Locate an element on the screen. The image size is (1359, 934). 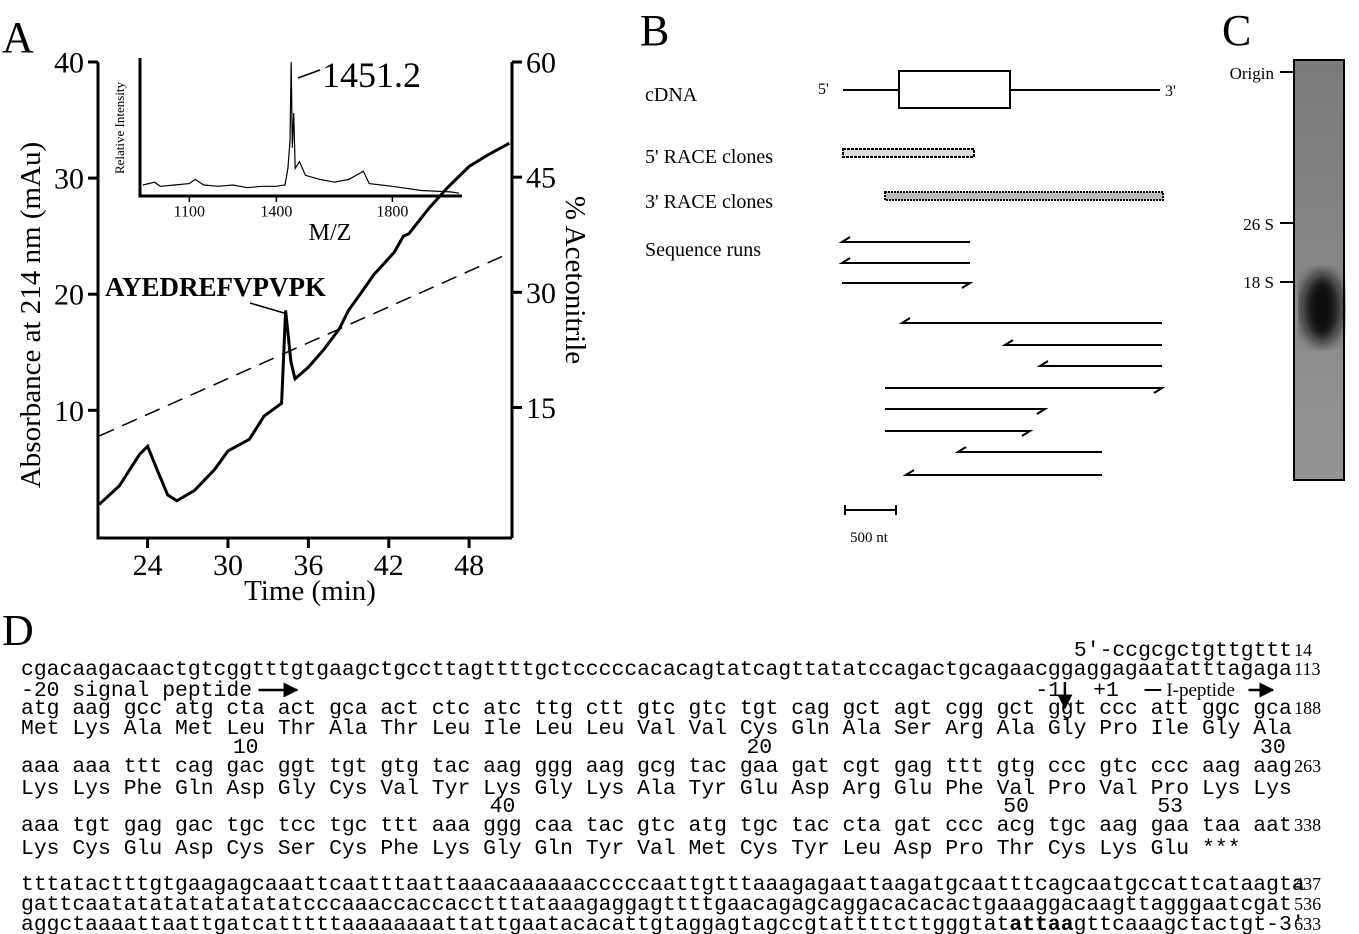
annotation: -1 is located at coordinates (1048, 691).